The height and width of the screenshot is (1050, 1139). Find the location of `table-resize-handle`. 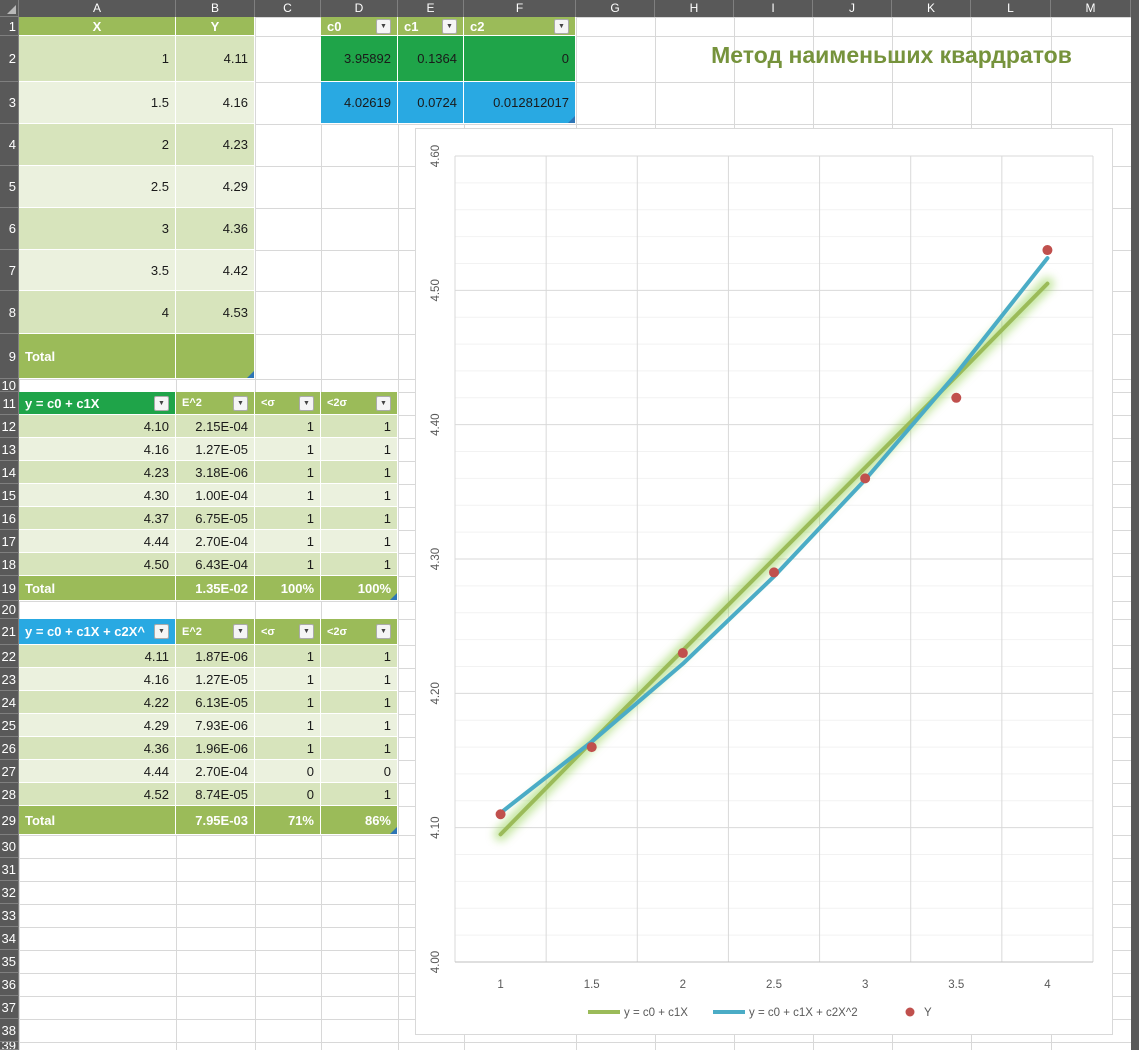

table-resize-handle is located at coordinates (250, 374).